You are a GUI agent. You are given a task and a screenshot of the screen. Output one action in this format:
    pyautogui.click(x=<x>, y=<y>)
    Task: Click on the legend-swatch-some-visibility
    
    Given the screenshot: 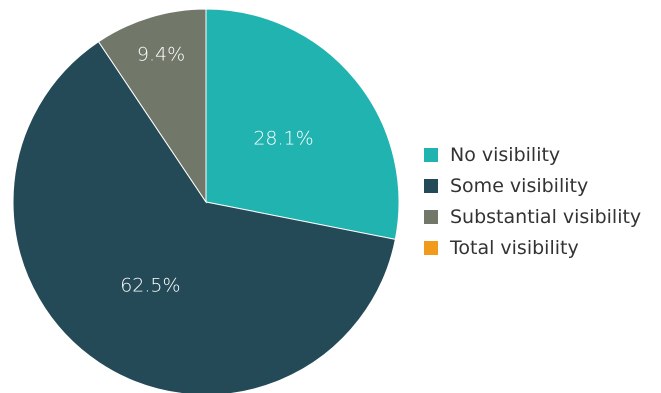 What is the action you would take?
    pyautogui.click(x=431, y=185)
    